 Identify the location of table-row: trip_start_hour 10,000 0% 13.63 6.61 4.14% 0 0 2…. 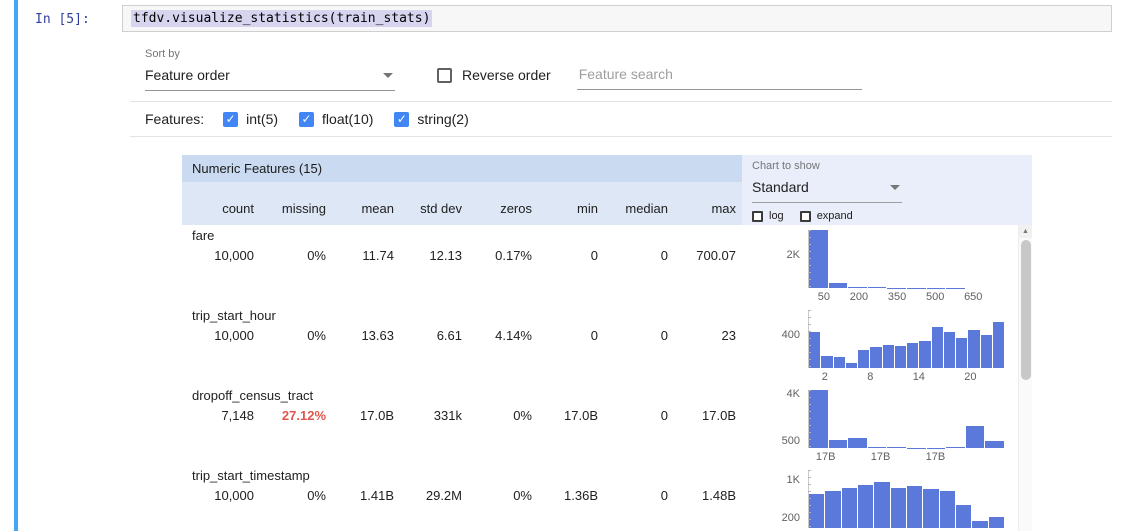
(462, 345).